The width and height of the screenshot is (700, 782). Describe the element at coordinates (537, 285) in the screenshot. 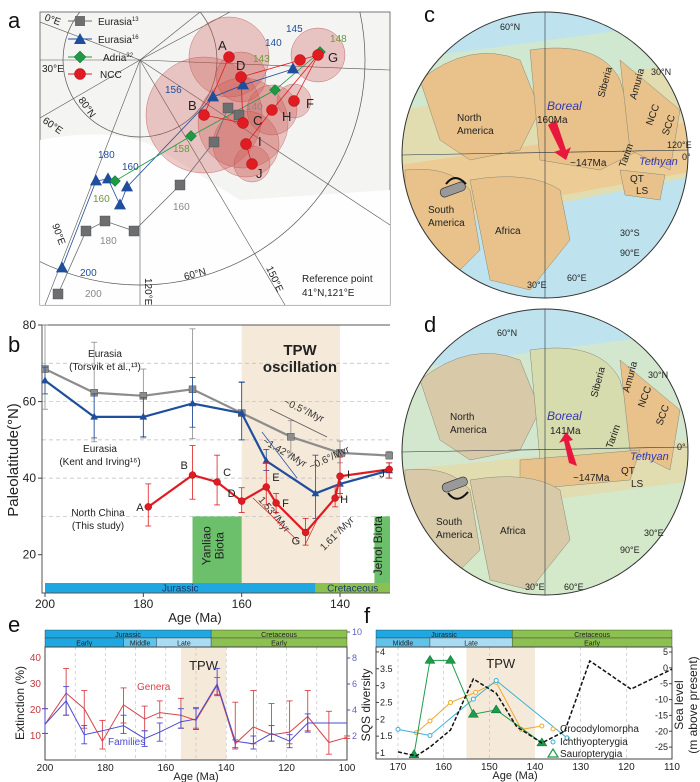

I see `grid-30e: 30°E` at that location.